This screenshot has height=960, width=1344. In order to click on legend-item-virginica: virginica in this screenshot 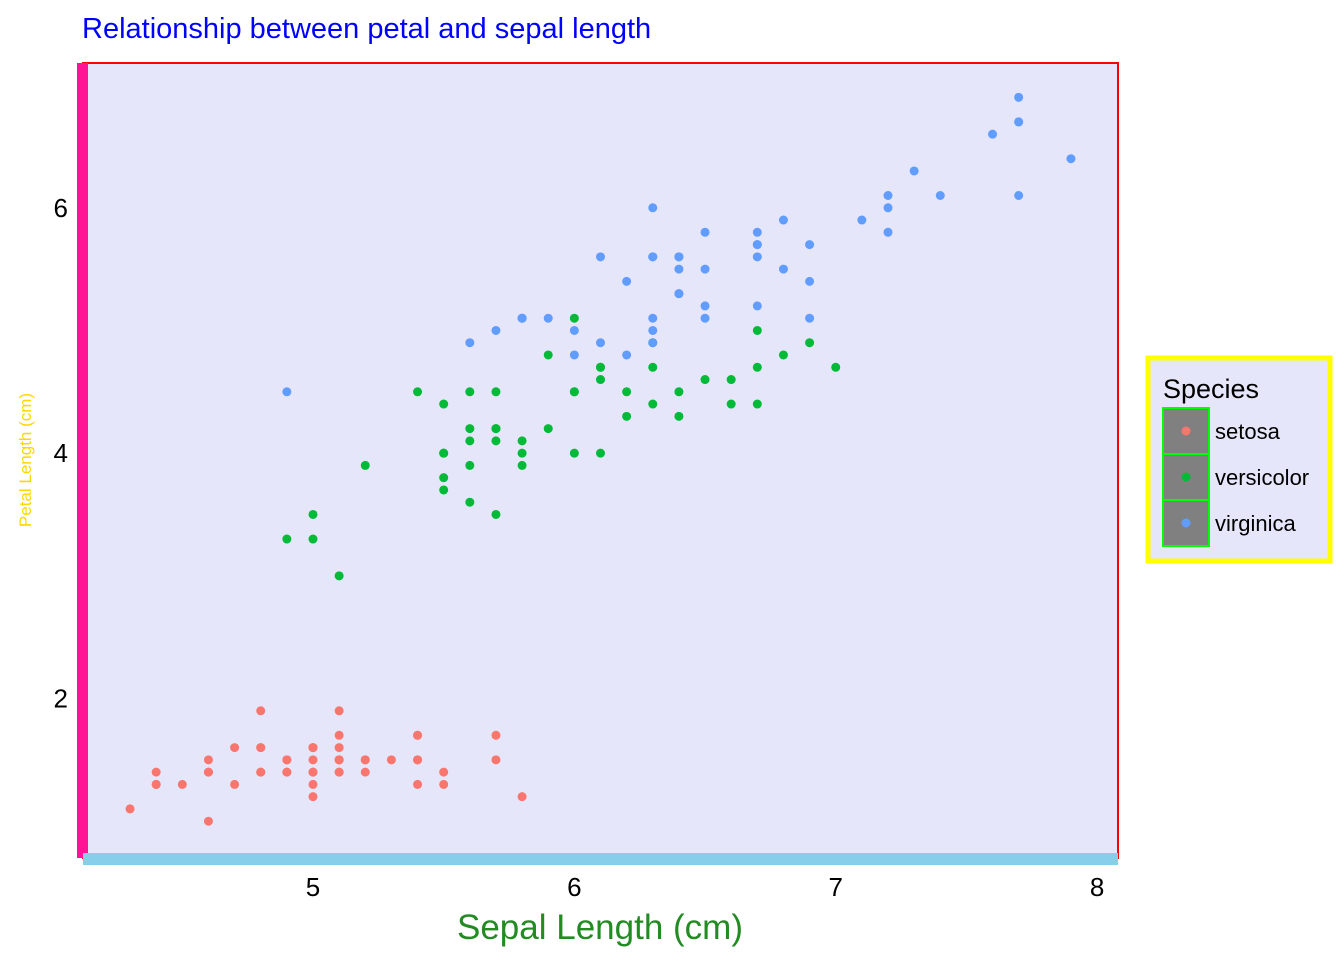, I will do `click(1229, 523)`.